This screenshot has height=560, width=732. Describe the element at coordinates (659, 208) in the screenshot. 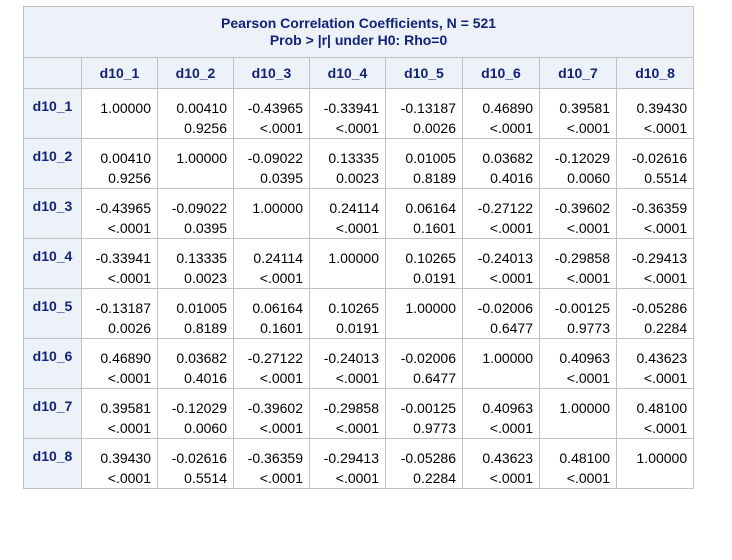

I see `correlation-value: -0.36359` at that location.